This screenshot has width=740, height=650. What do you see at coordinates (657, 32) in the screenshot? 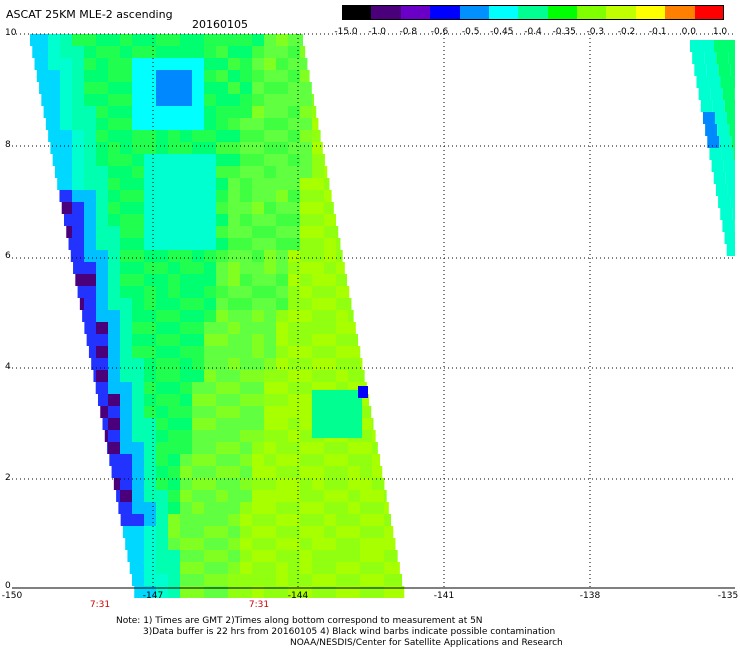
I see `colorbar-label: -0.1` at bounding box center [657, 32].